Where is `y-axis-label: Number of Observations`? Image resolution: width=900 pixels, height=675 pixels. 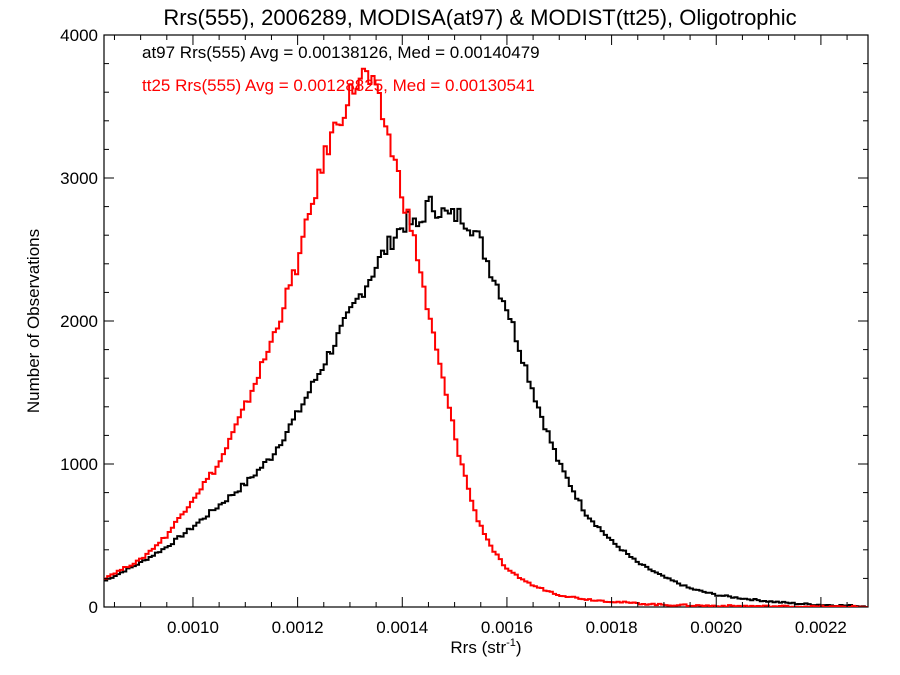 y-axis-label: Number of Observations is located at coordinates (33, 321).